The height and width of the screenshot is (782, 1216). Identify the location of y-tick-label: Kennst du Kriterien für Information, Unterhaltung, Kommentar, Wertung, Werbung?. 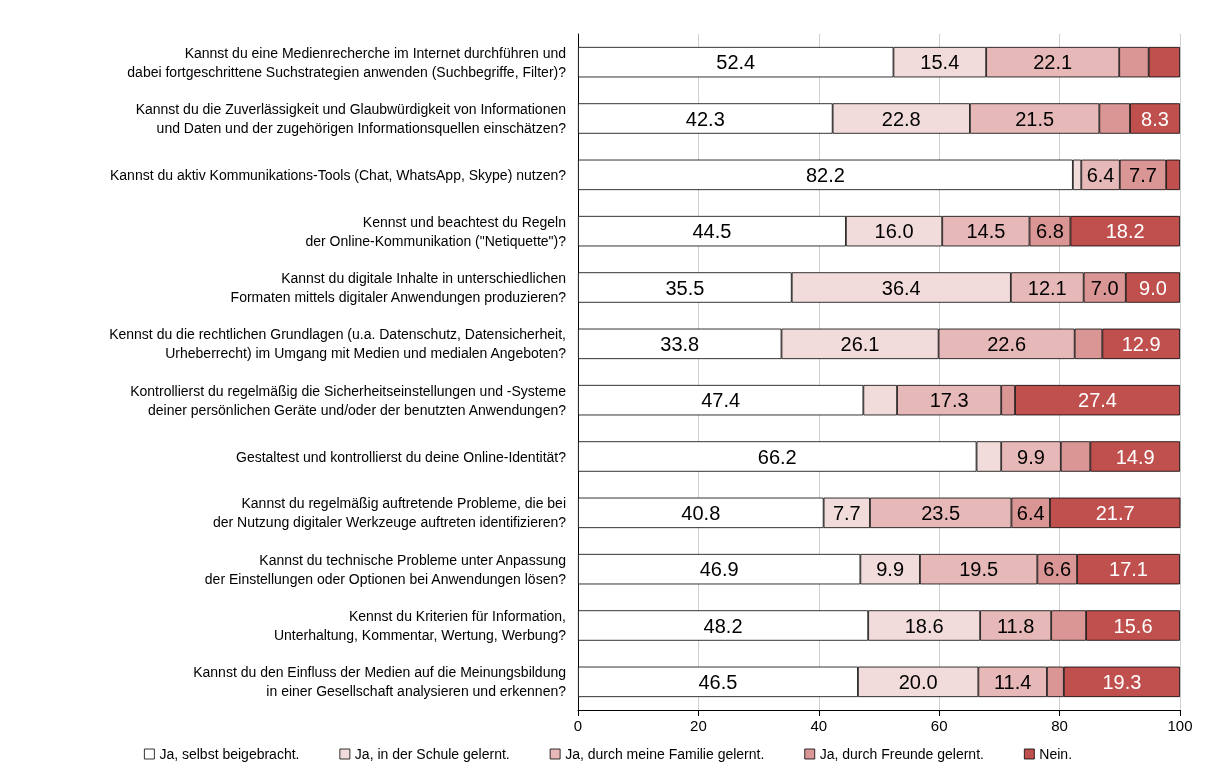
(420, 625).